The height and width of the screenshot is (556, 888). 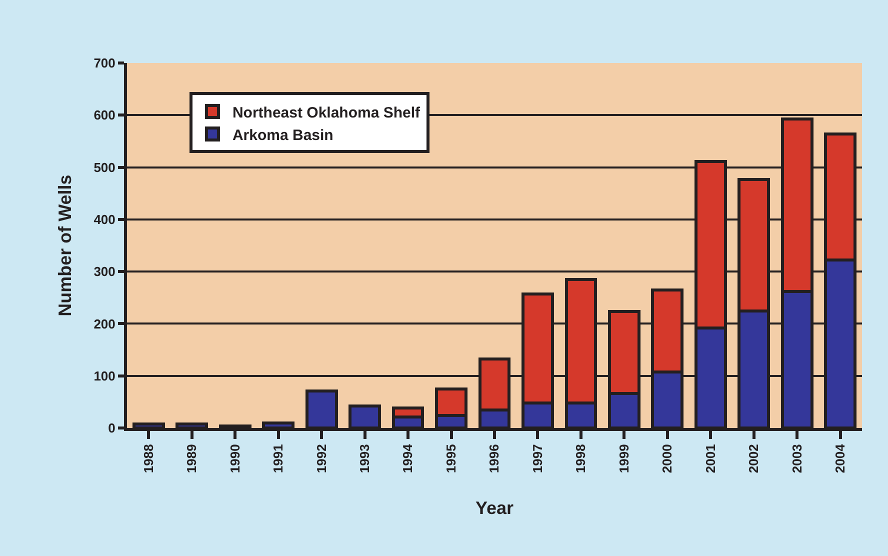 What do you see at coordinates (278, 459) in the screenshot?
I see `x-tick-label: 1991` at bounding box center [278, 459].